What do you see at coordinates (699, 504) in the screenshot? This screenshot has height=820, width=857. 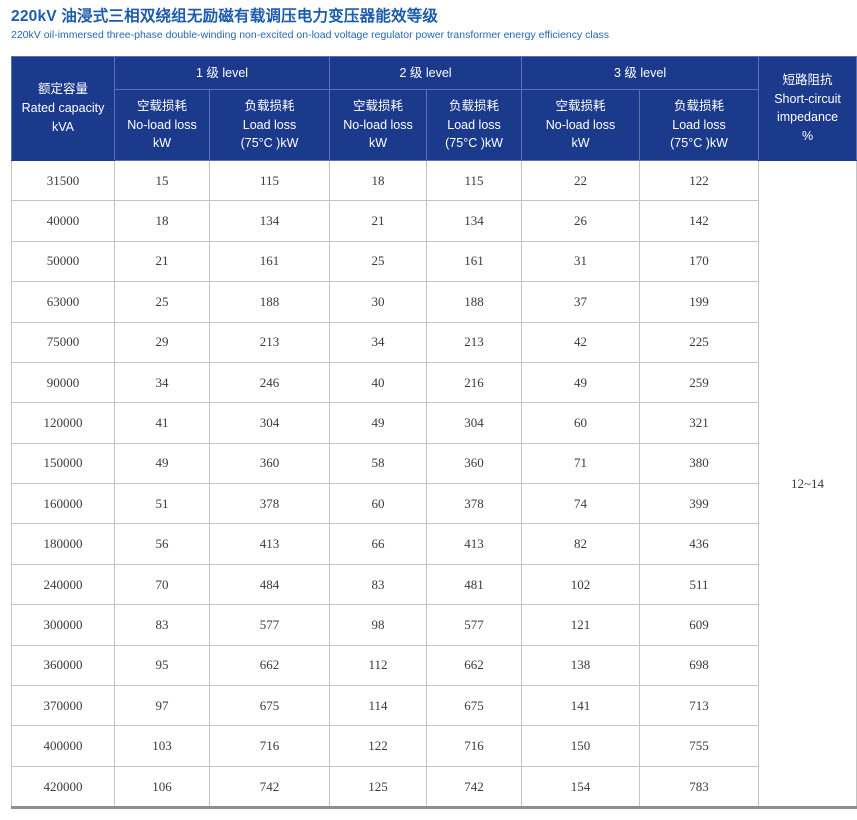 I see `load-loss-3-cell: 399` at bounding box center [699, 504].